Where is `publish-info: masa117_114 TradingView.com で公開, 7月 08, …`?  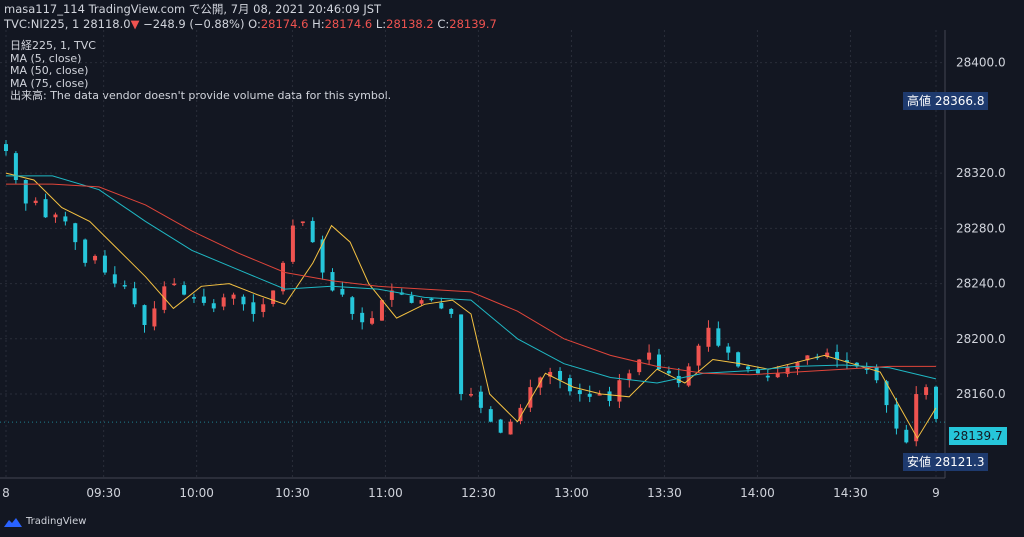 publish-info: masa117_114 TradingView.com で公開, 7月 08, … is located at coordinates (193, 9).